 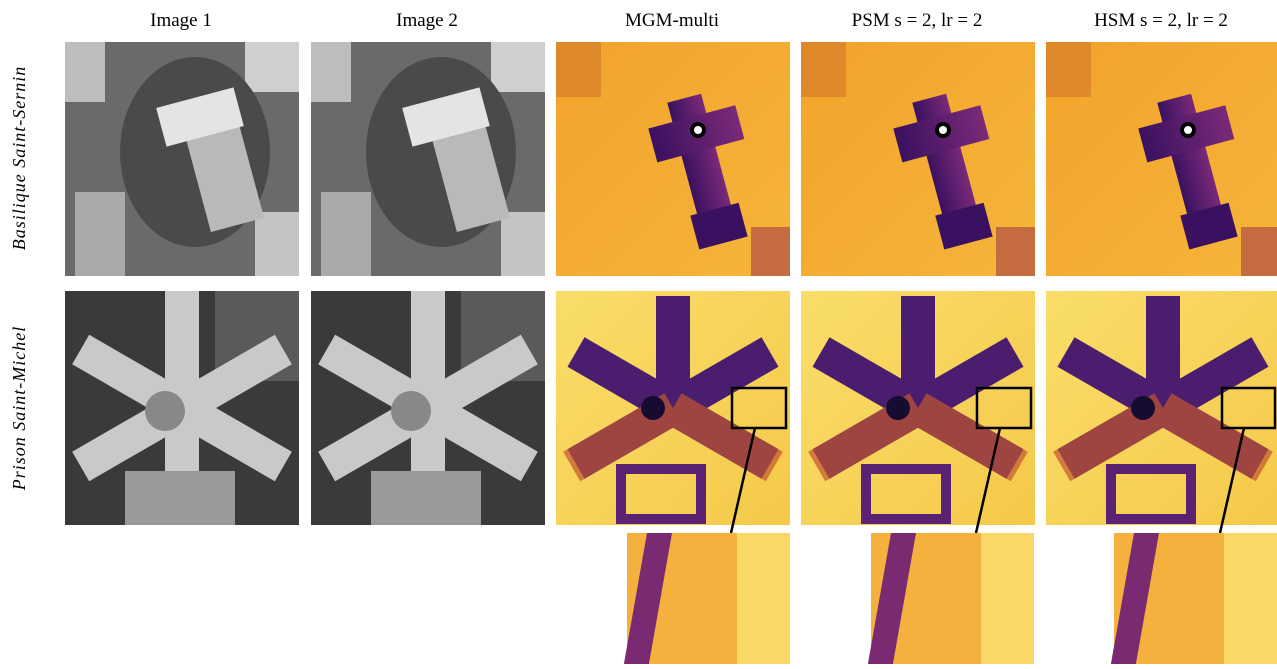 I want to click on column-header: Image 1, so click(x=181, y=20).